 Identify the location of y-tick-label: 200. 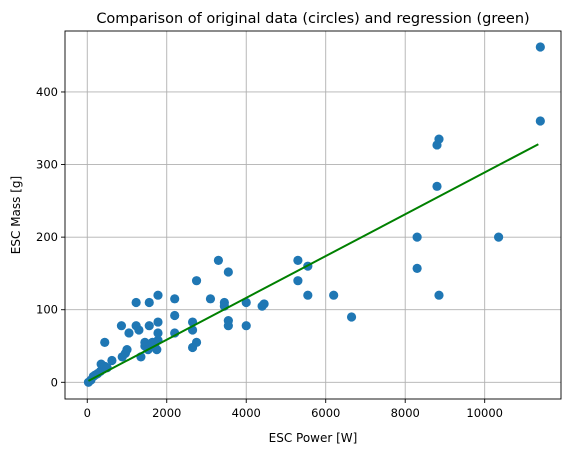
(47, 237).